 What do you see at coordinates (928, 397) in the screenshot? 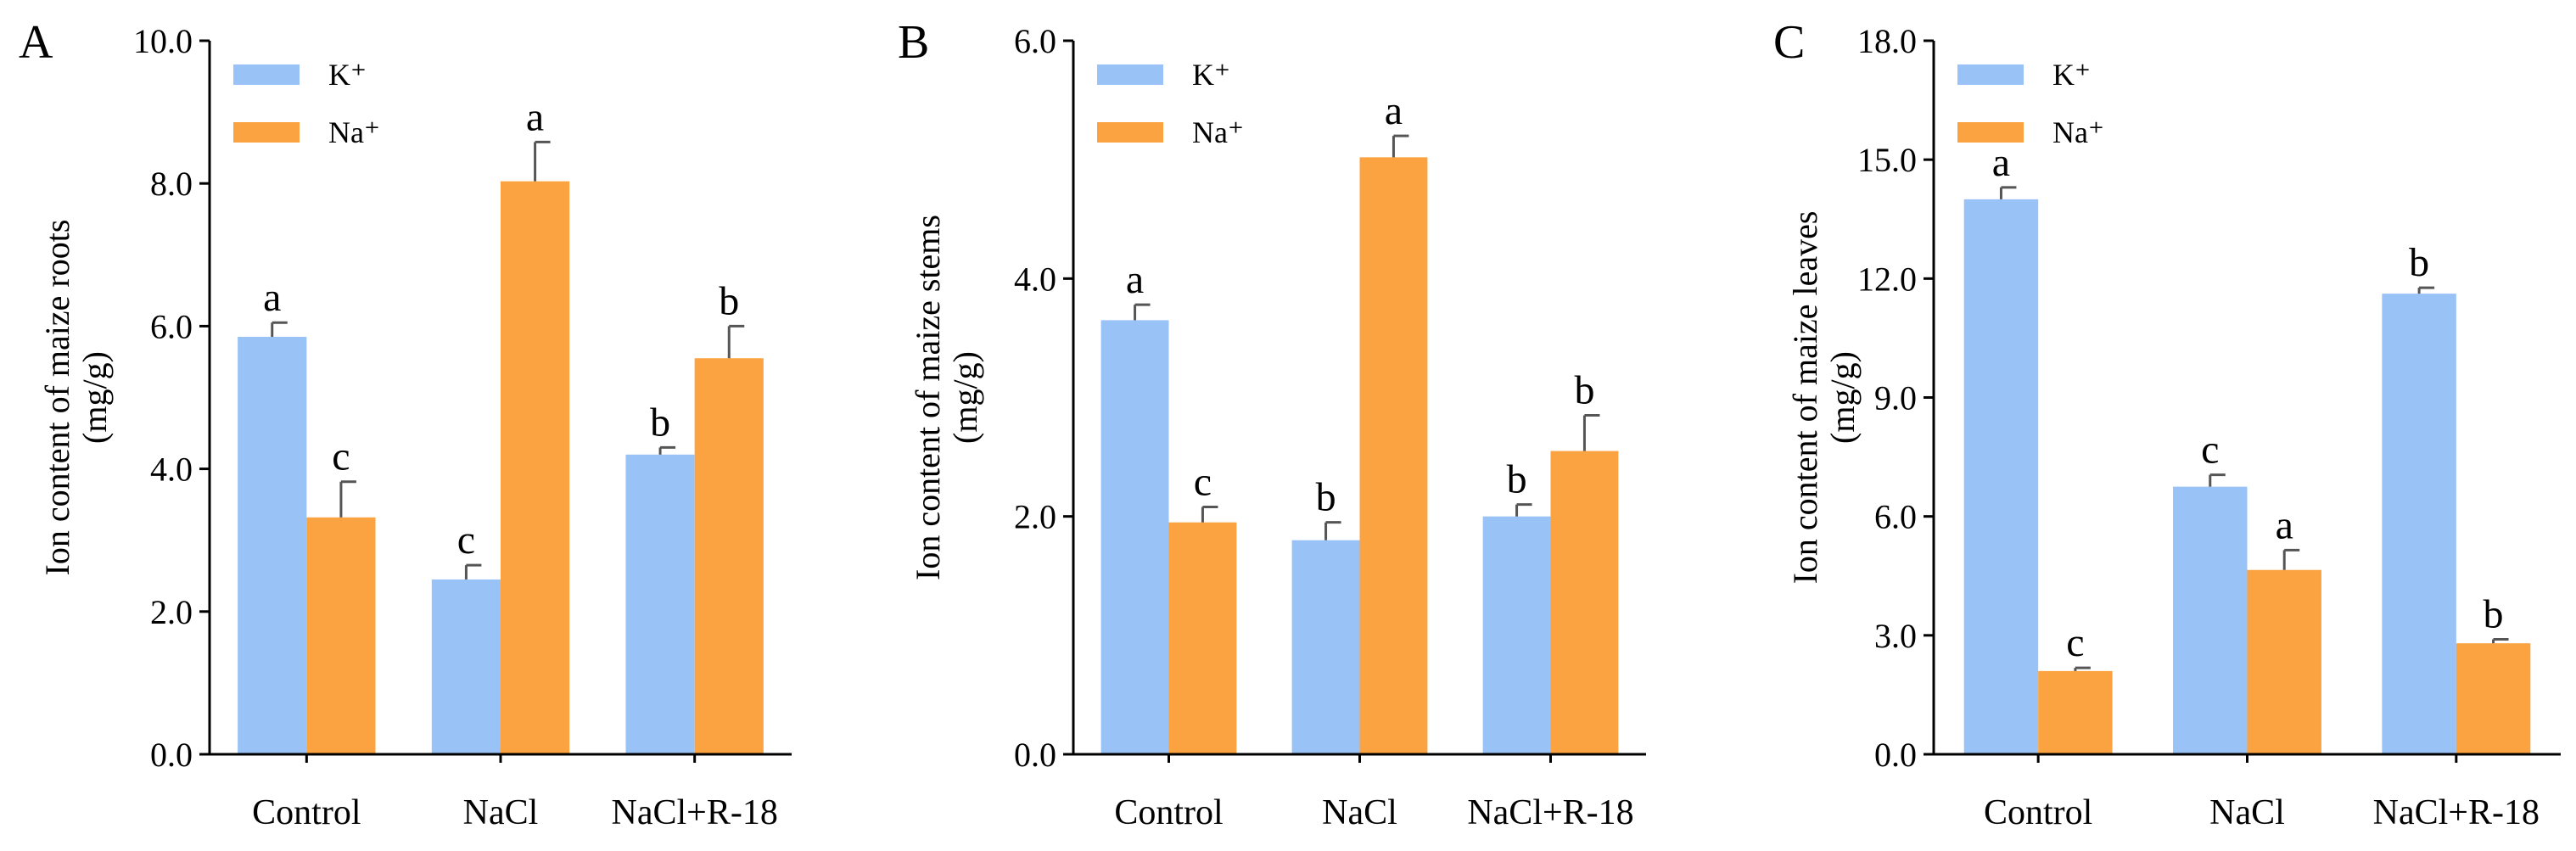
I see `y-axis-title: Ion content of maize stems` at bounding box center [928, 397].